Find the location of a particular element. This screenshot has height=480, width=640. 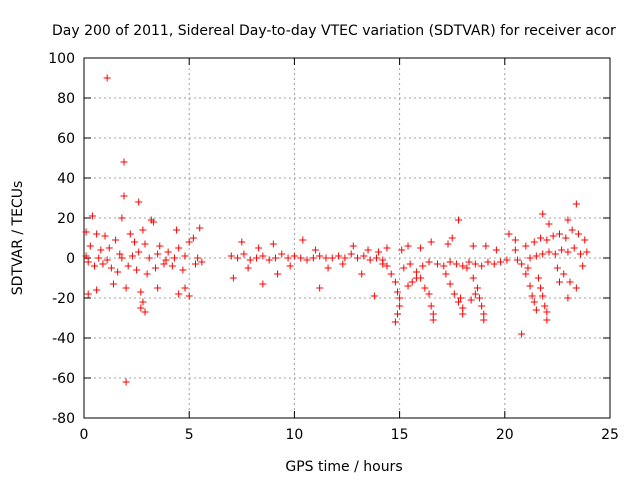

x-tick-label: 5 is located at coordinates (189, 435).